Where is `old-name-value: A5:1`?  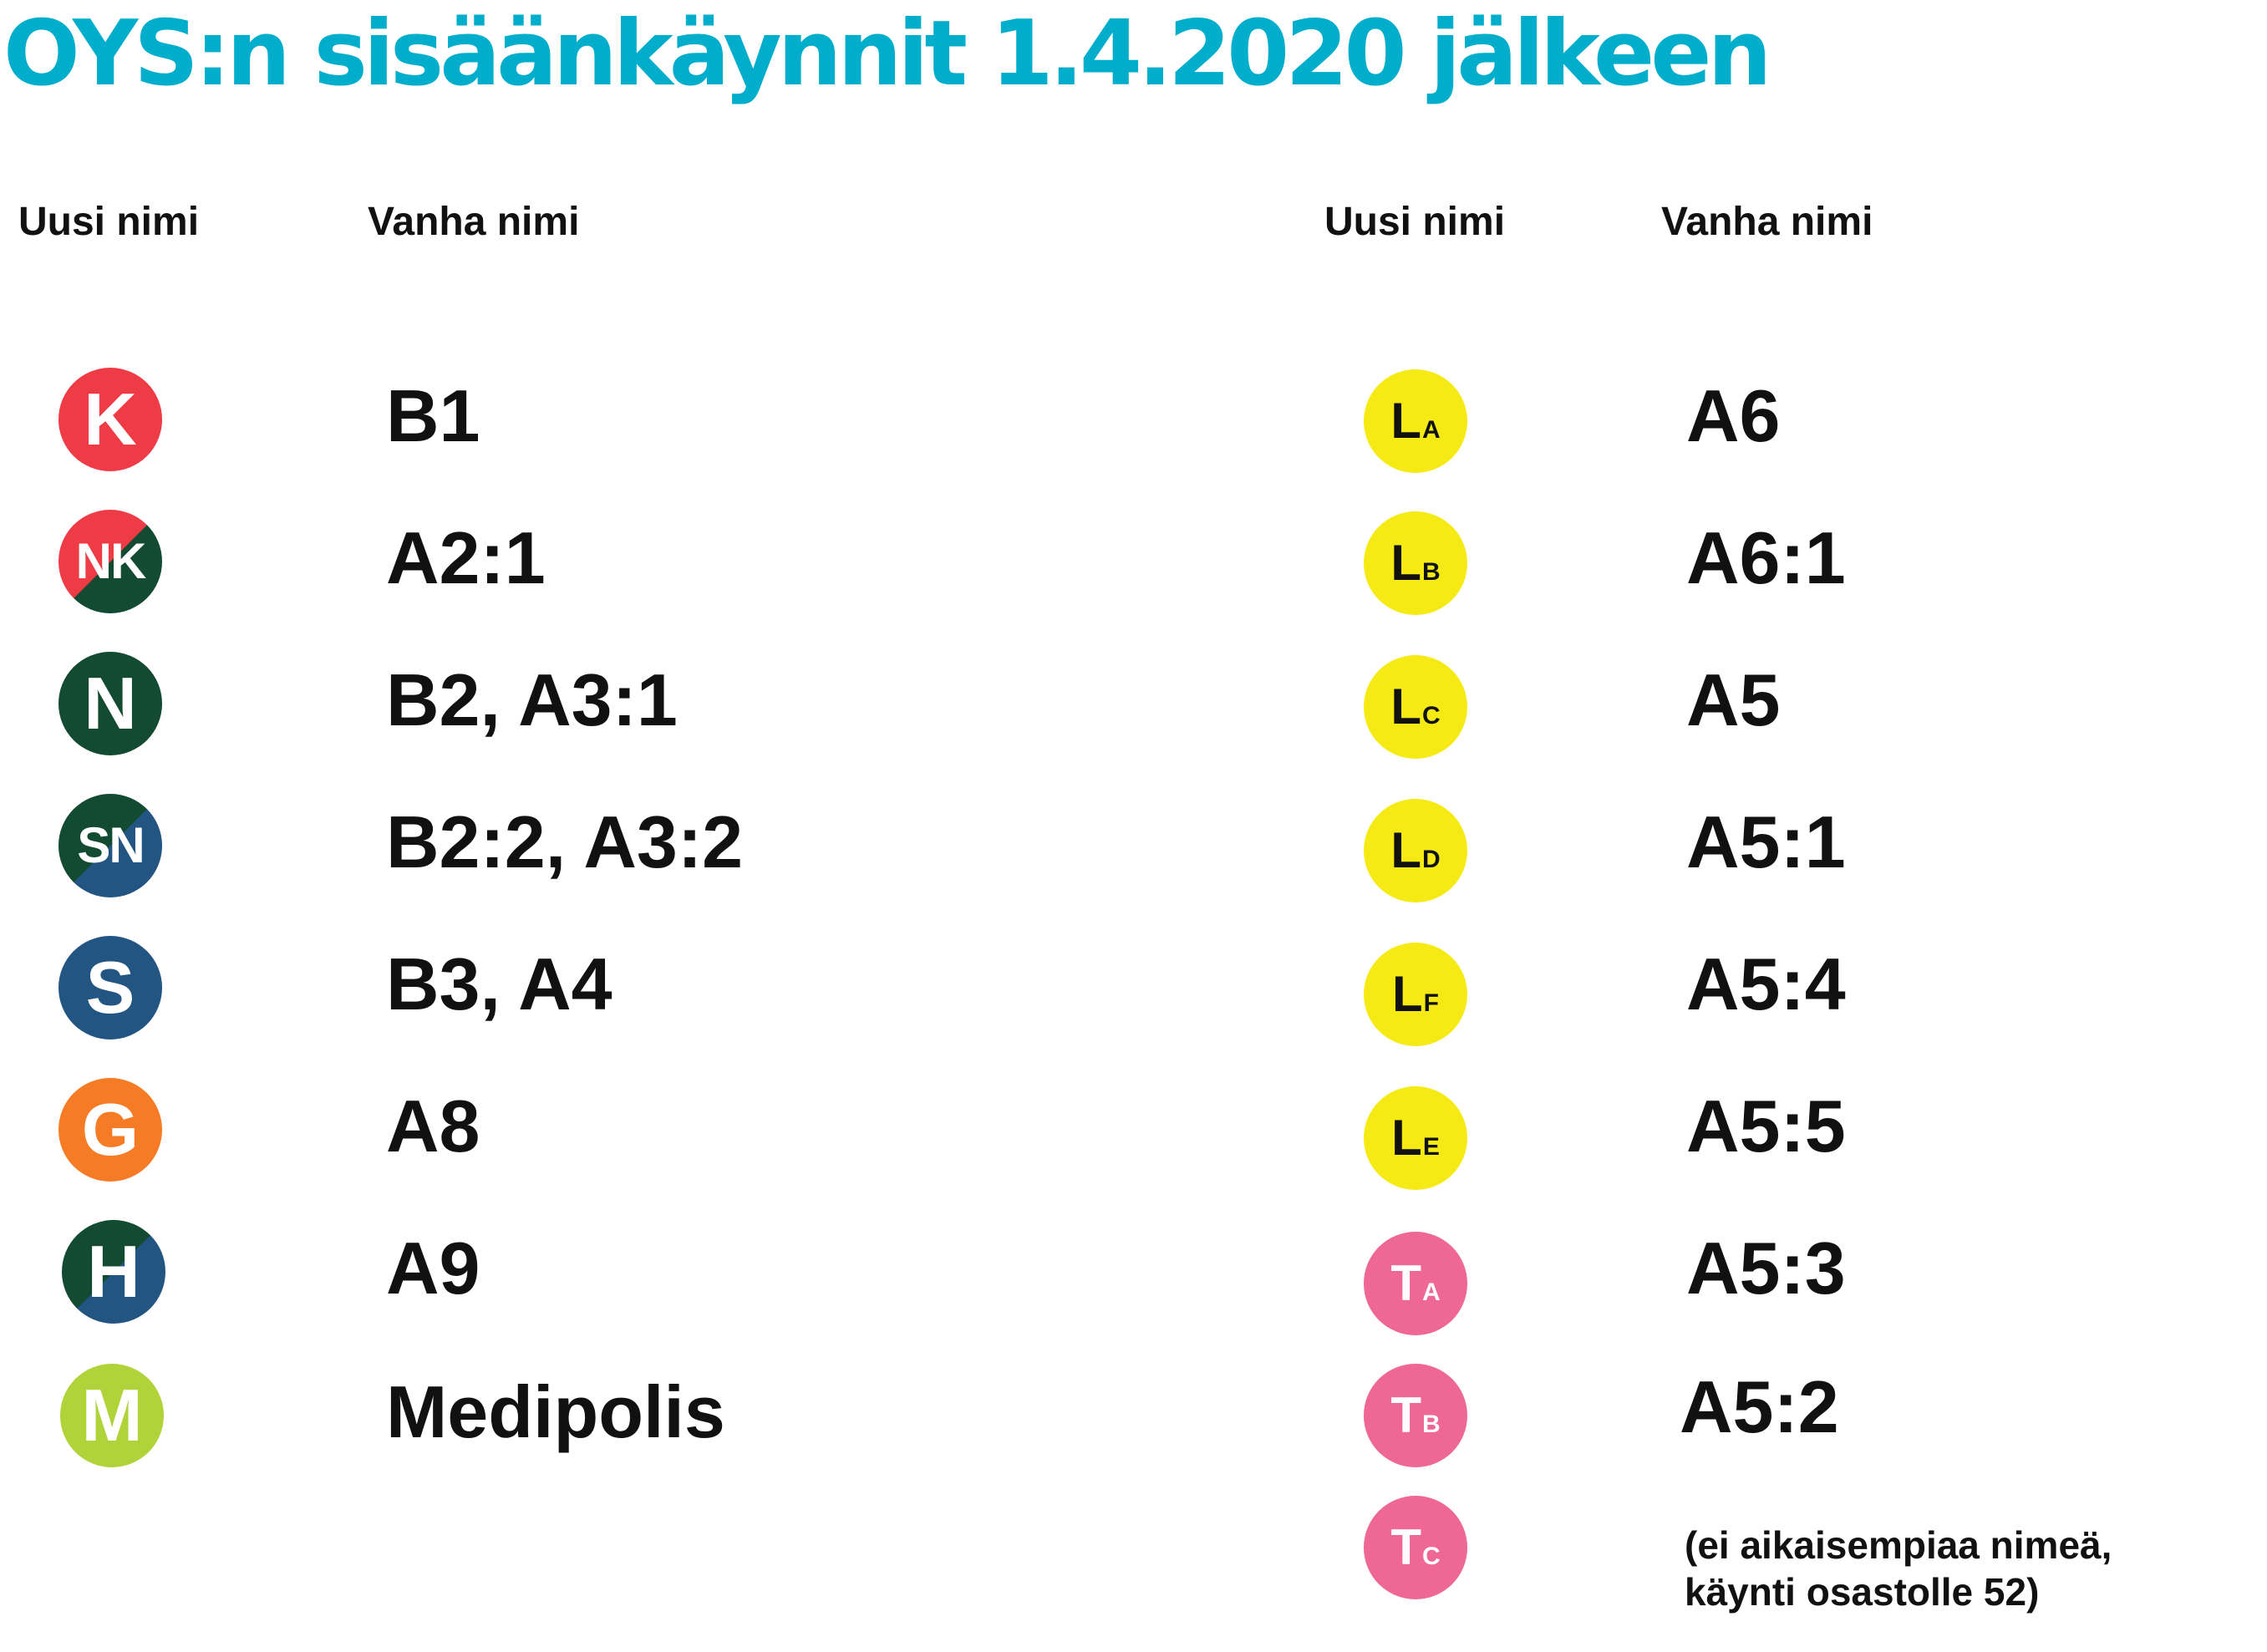 old-name-value: A5:1 is located at coordinates (1766, 842).